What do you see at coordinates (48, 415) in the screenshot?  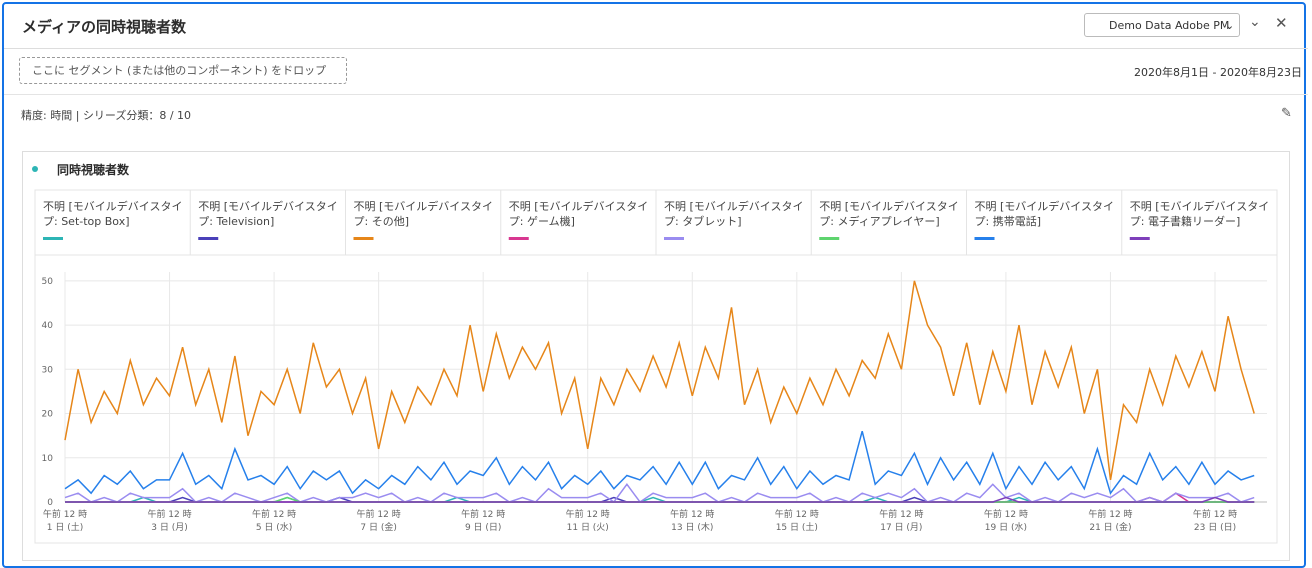 I see `y-tick-label: 20` at bounding box center [48, 415].